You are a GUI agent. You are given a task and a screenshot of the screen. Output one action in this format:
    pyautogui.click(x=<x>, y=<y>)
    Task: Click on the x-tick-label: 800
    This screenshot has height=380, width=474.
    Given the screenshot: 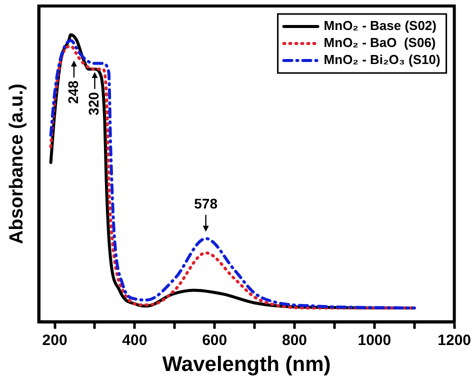 What is the action you would take?
    pyautogui.click(x=295, y=340)
    